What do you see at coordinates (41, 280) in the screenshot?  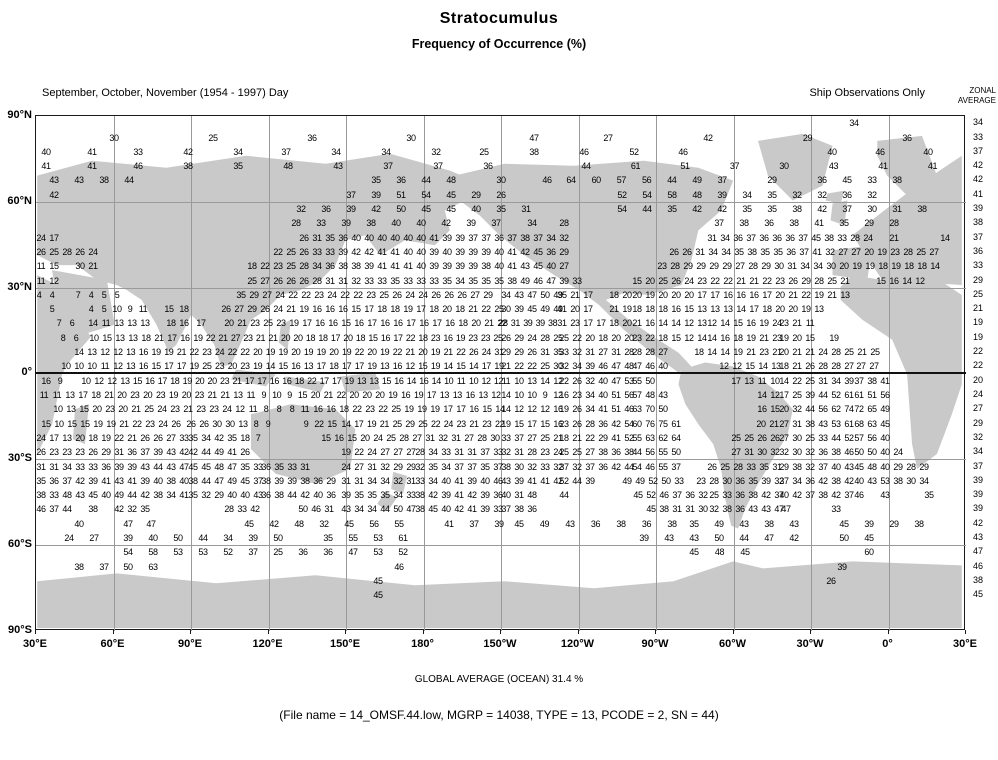 I see `grid-value: 11` at bounding box center [41, 280].